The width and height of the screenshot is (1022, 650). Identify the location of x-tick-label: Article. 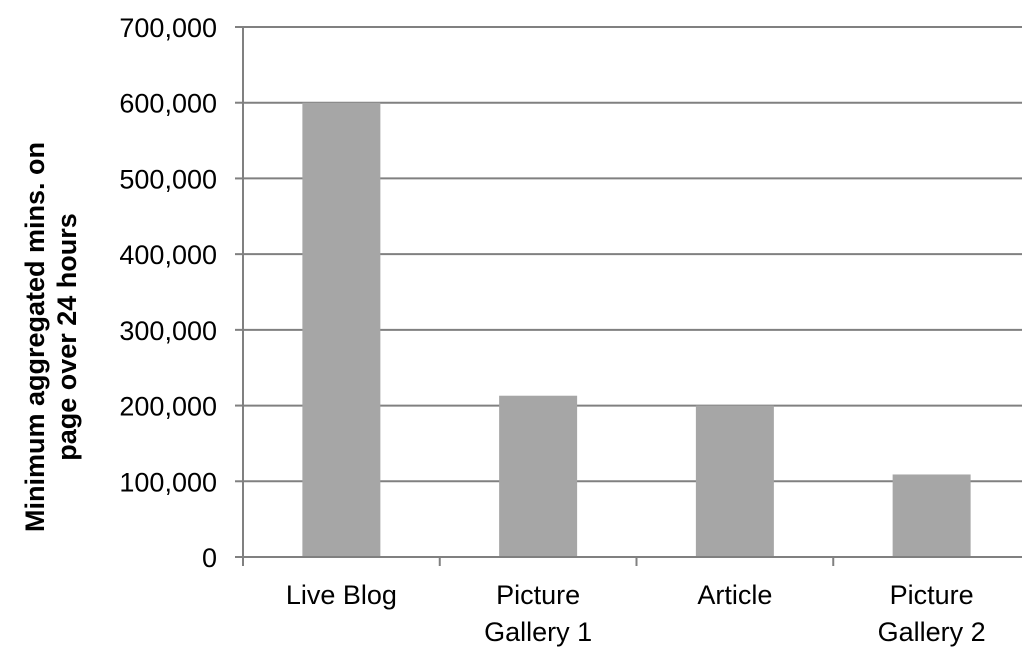
(734, 595).